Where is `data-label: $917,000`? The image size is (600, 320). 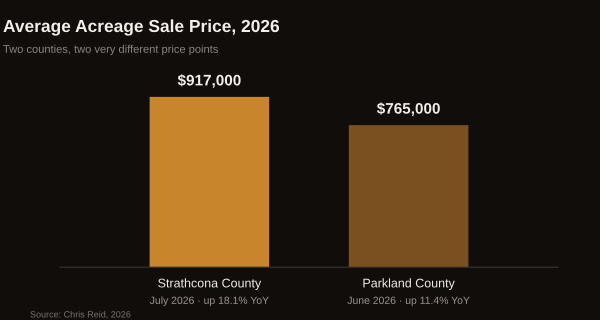 data-label: $917,000 is located at coordinates (209, 81).